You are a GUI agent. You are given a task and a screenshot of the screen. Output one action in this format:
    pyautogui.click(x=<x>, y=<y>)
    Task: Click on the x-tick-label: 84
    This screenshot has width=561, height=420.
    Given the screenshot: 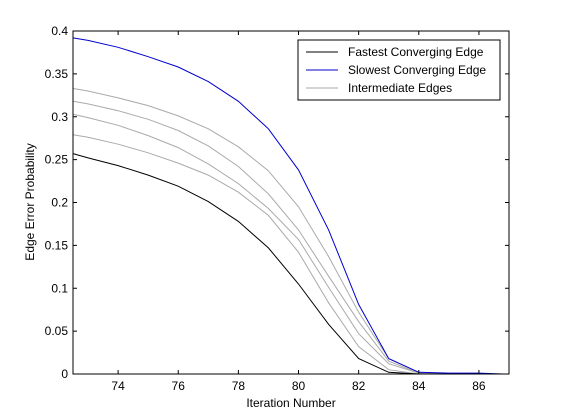 What is the action you would take?
    pyautogui.click(x=419, y=386)
    